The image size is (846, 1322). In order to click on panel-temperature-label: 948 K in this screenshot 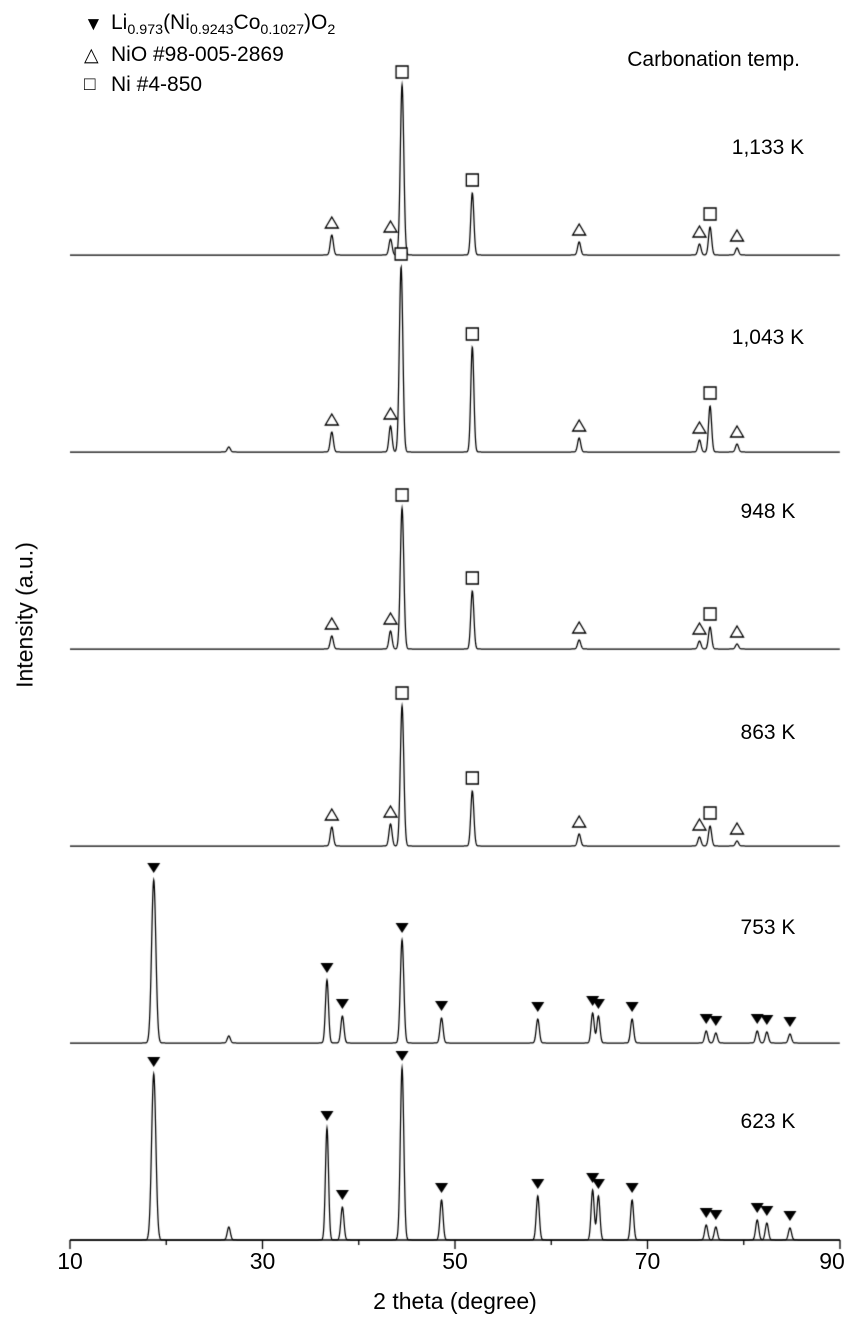, I will do `click(768, 511)`.